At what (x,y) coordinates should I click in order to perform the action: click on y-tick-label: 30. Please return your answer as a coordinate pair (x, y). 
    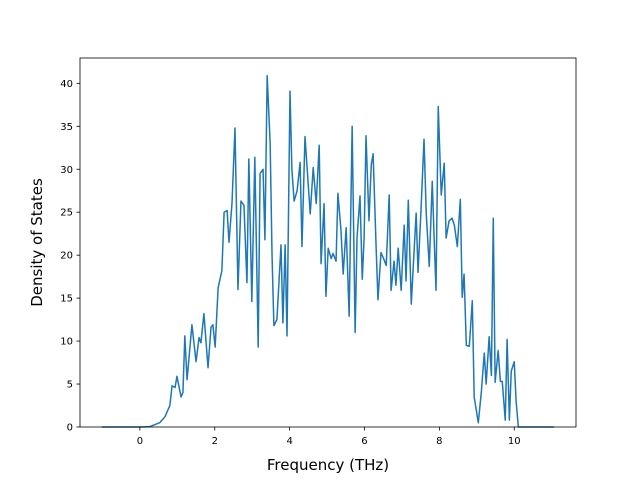
    Looking at the image, I should click on (66, 170).